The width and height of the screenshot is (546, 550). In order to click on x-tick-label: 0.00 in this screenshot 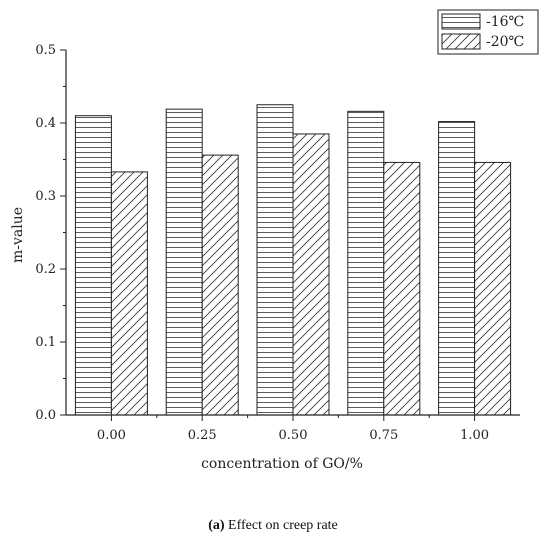, I will do `click(111, 435)`.